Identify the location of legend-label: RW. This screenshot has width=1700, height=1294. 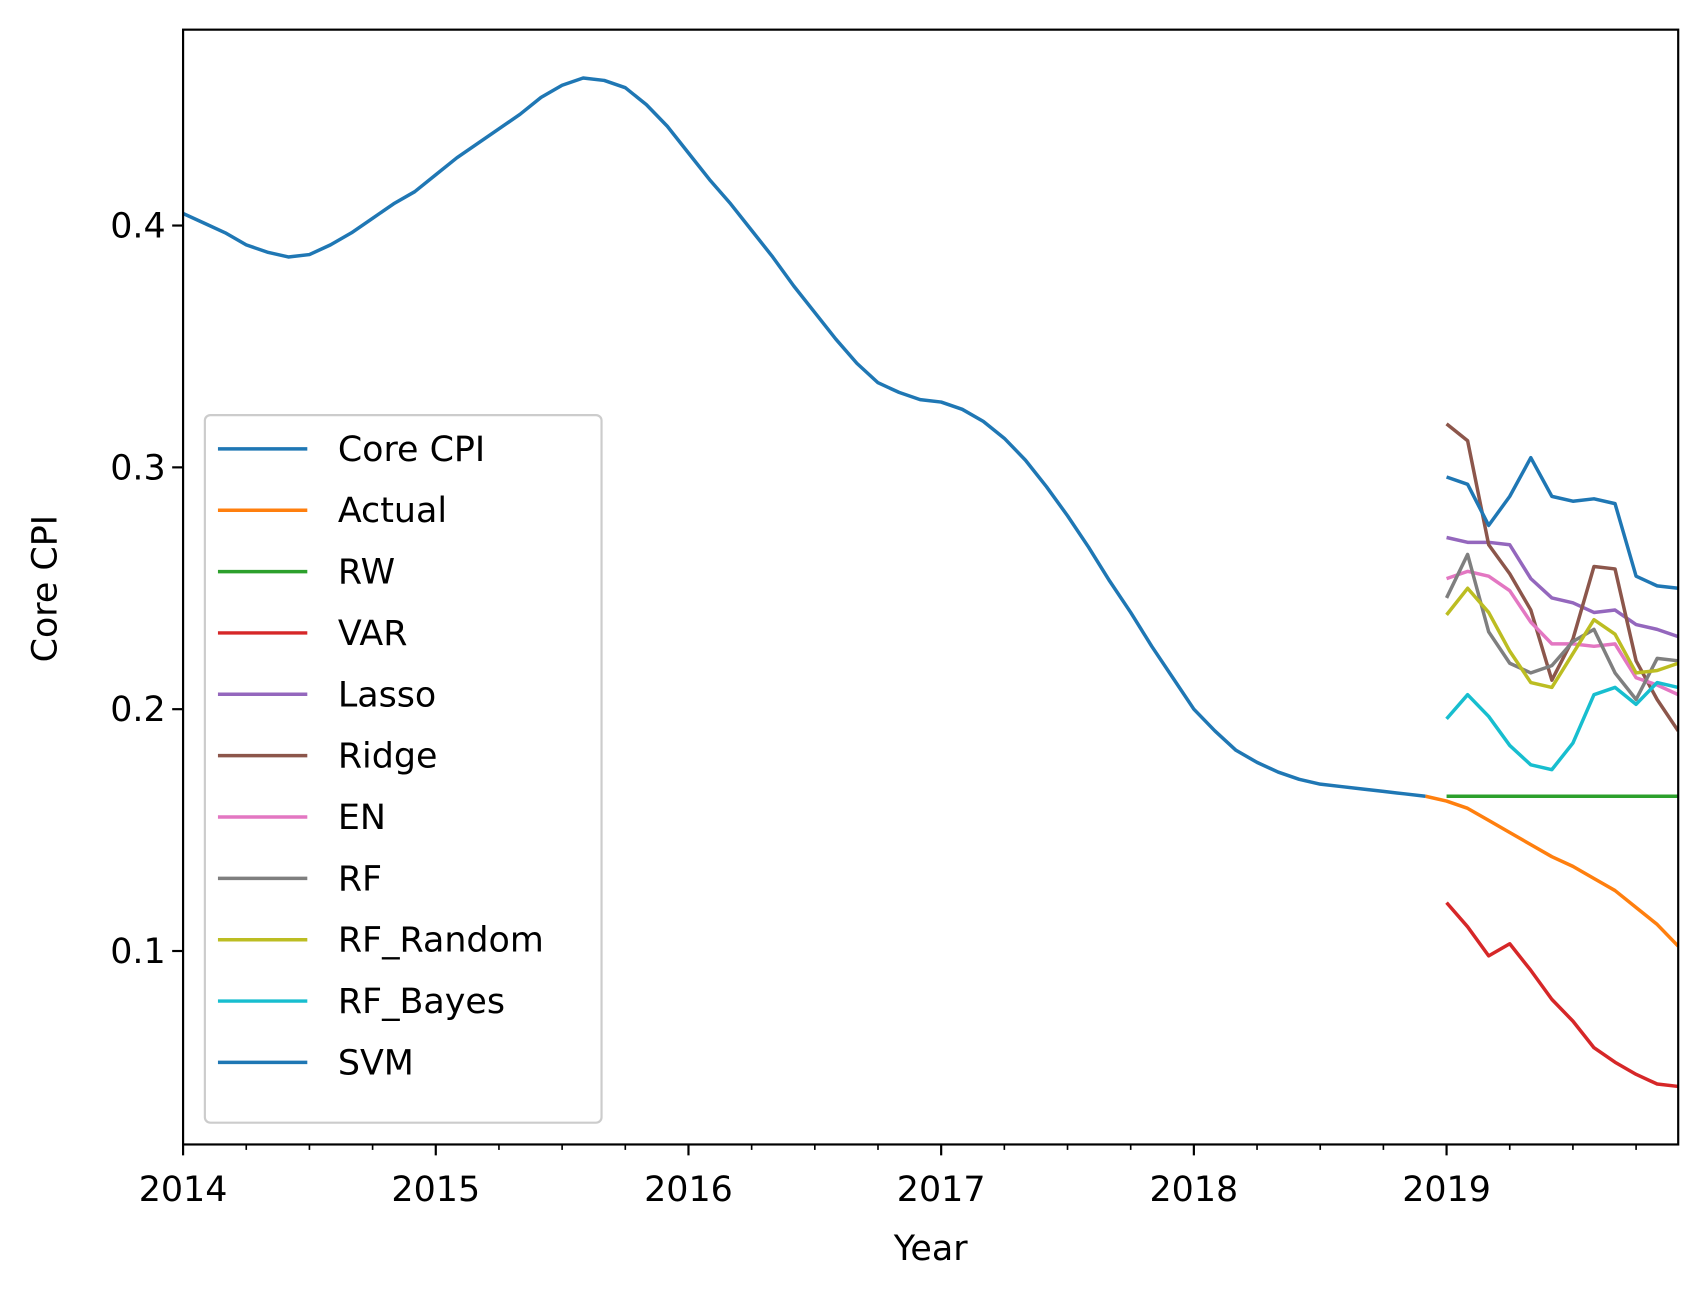
(366, 573).